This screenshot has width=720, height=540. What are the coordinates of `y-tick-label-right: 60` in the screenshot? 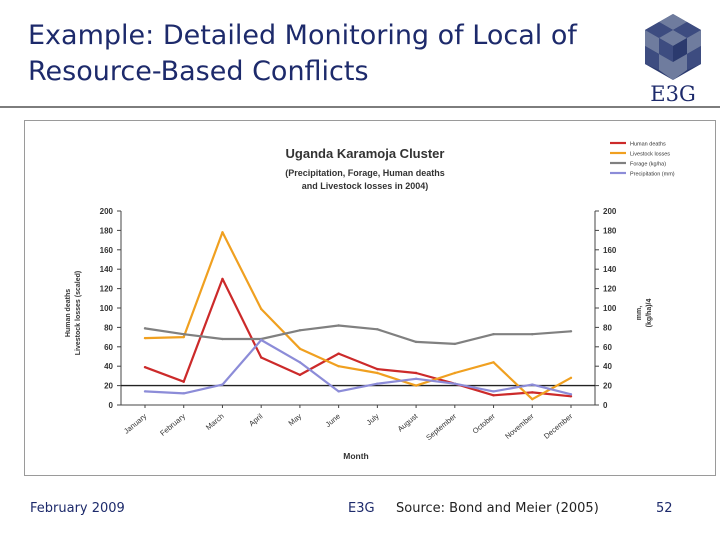 It's located at (607, 347).